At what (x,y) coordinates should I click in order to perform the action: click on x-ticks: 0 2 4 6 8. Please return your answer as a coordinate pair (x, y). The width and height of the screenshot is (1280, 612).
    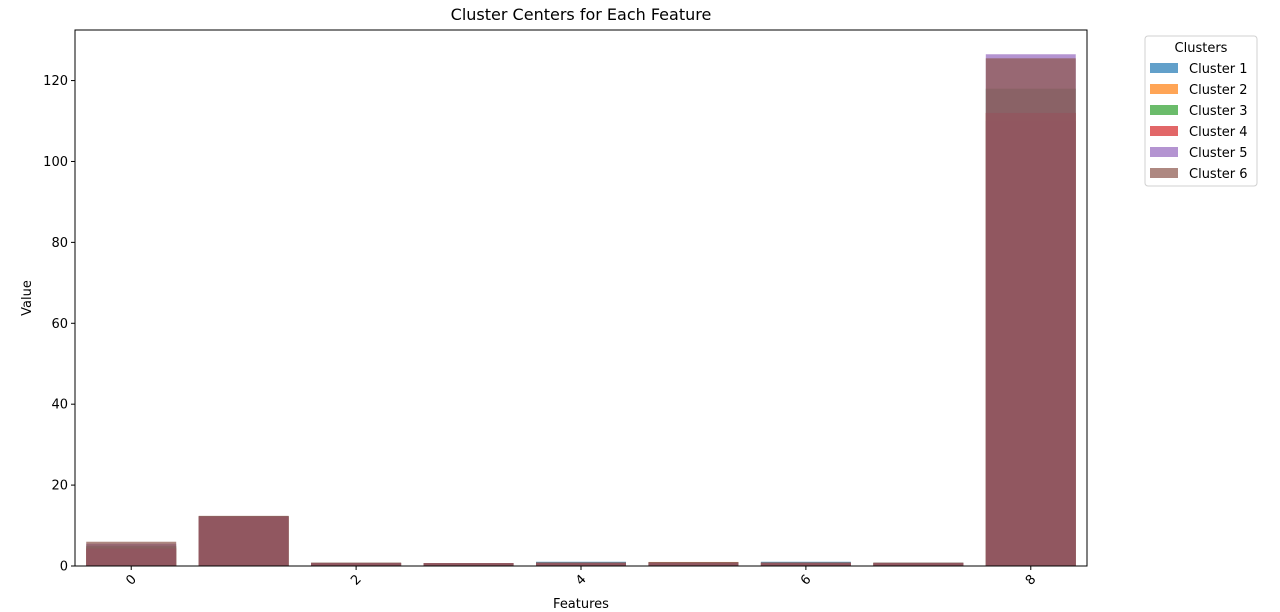
    Looking at the image, I should click on (581, 577).